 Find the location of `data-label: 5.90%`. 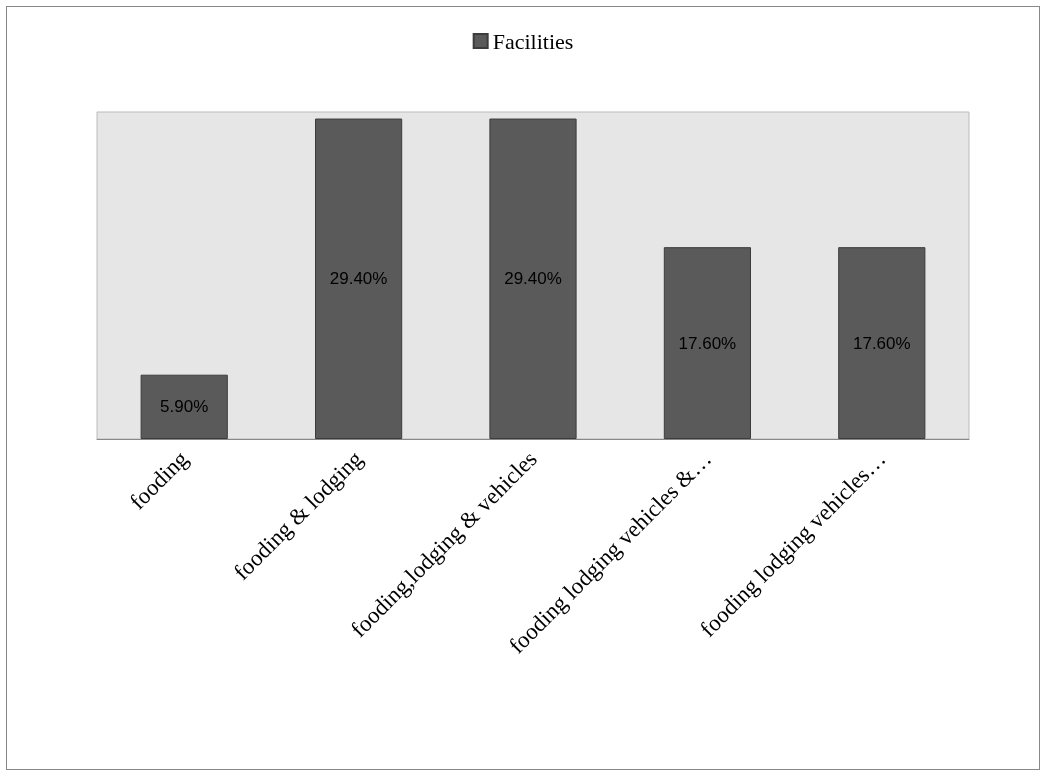

data-label: 5.90% is located at coordinates (184, 407).